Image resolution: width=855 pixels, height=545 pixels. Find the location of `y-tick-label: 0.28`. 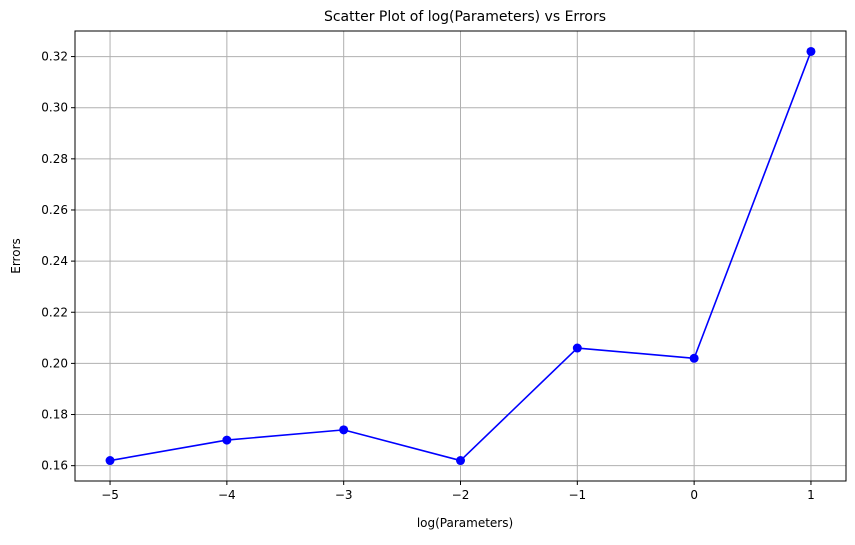

y-tick-label: 0.28 is located at coordinates (54, 159).